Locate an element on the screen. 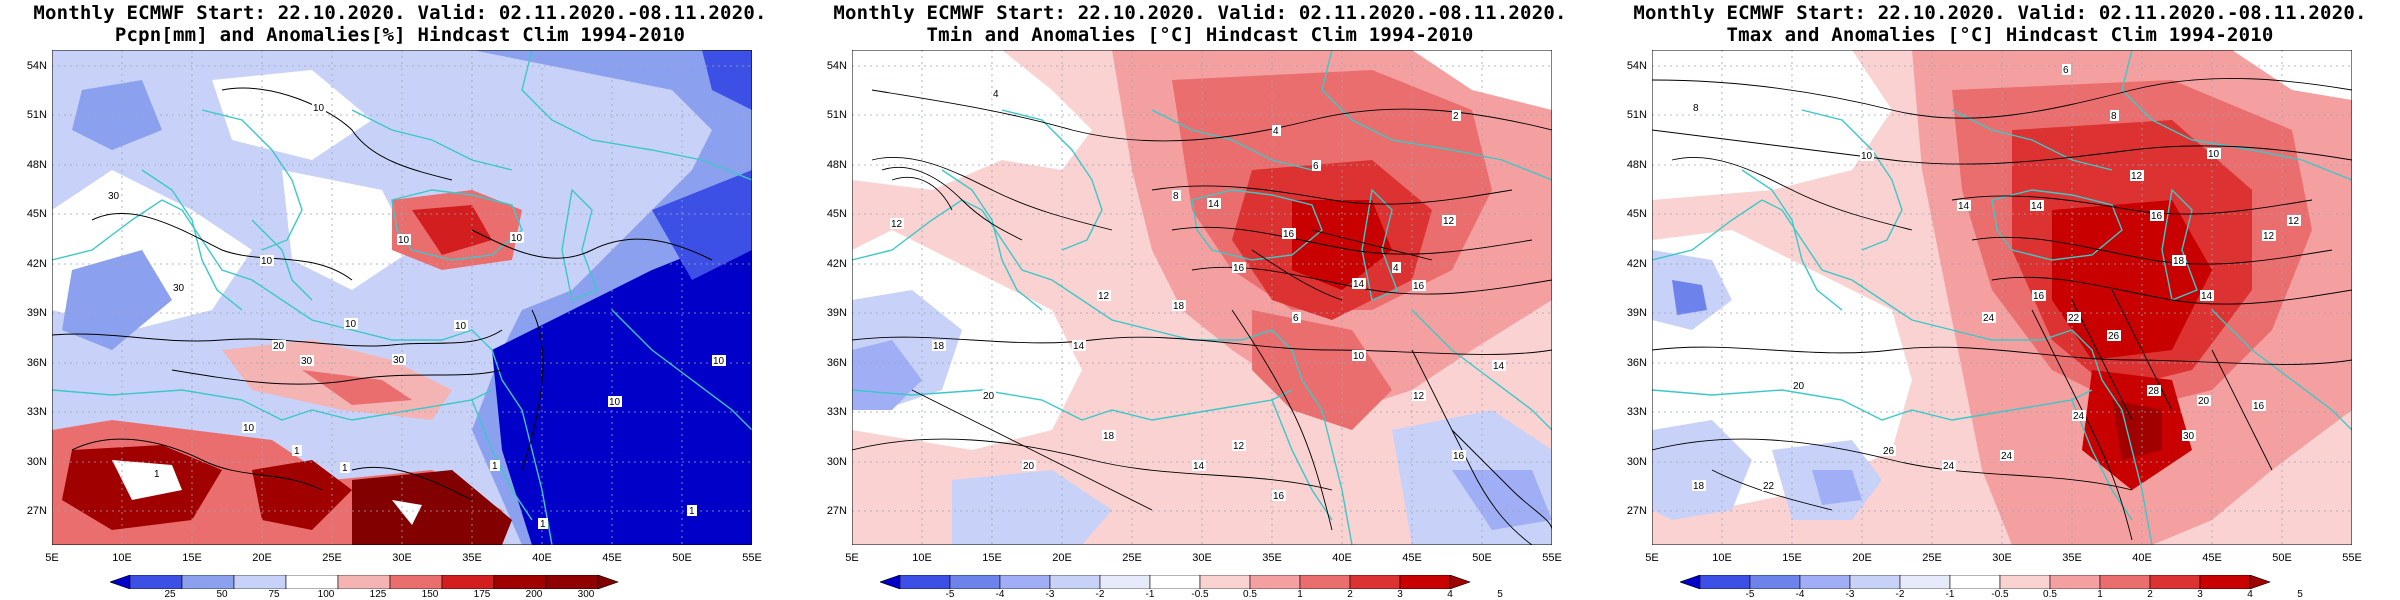 The image size is (2400, 600). colorbar-label: 50 is located at coordinates (222, 594).